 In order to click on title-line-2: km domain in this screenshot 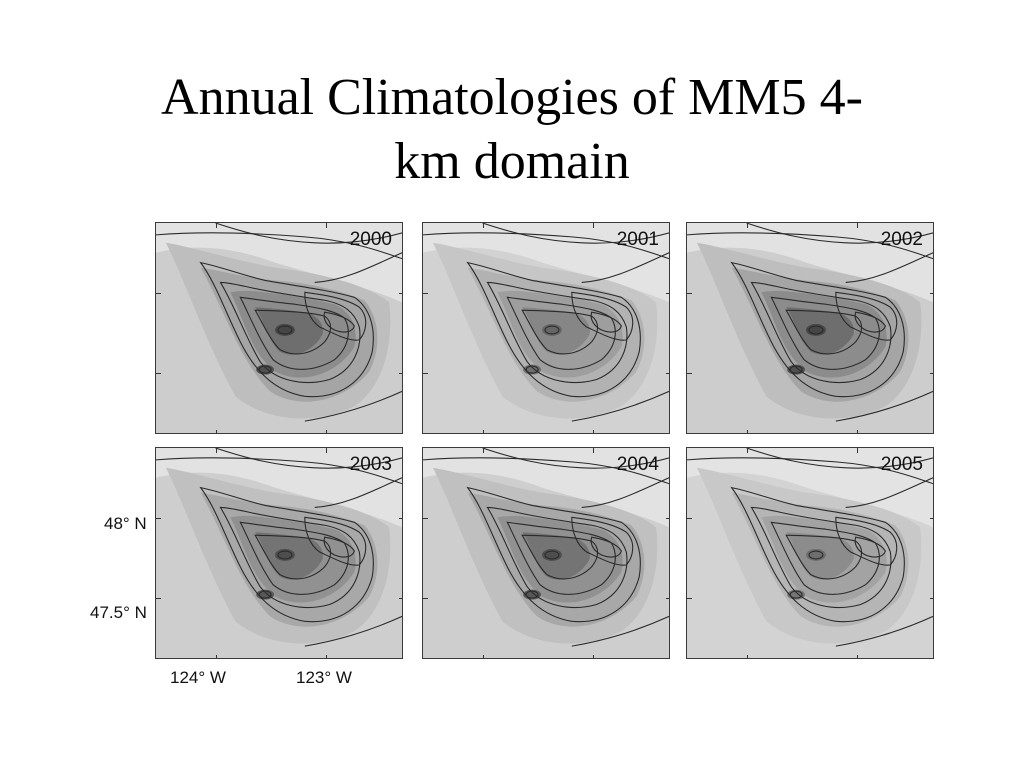, I will do `click(512, 161)`.